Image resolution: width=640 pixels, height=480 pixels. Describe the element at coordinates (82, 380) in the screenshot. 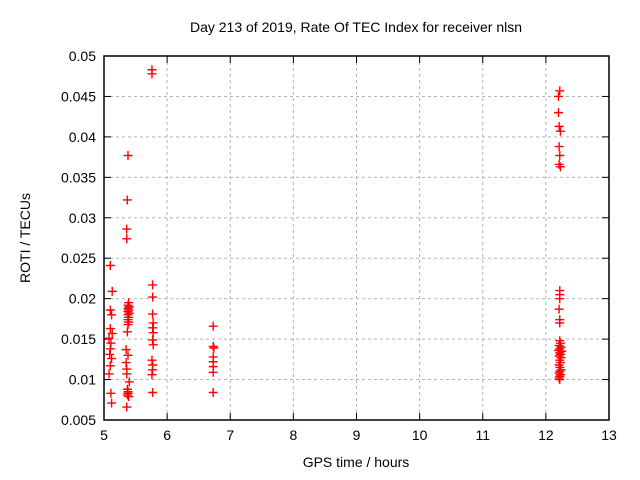

I see `y-tick-label: 0.01` at that location.